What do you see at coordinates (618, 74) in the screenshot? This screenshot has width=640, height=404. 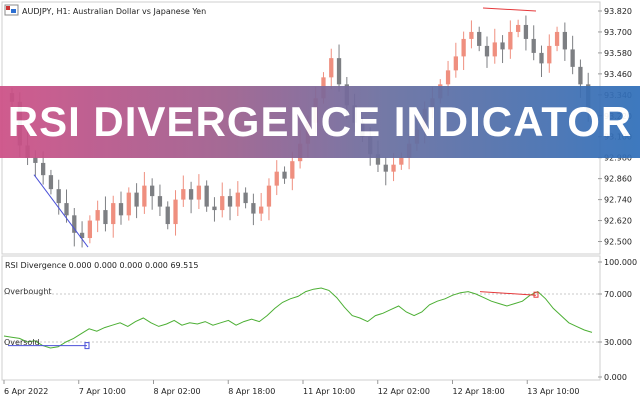 I see `price-tick-label: 93.460` at bounding box center [618, 74].